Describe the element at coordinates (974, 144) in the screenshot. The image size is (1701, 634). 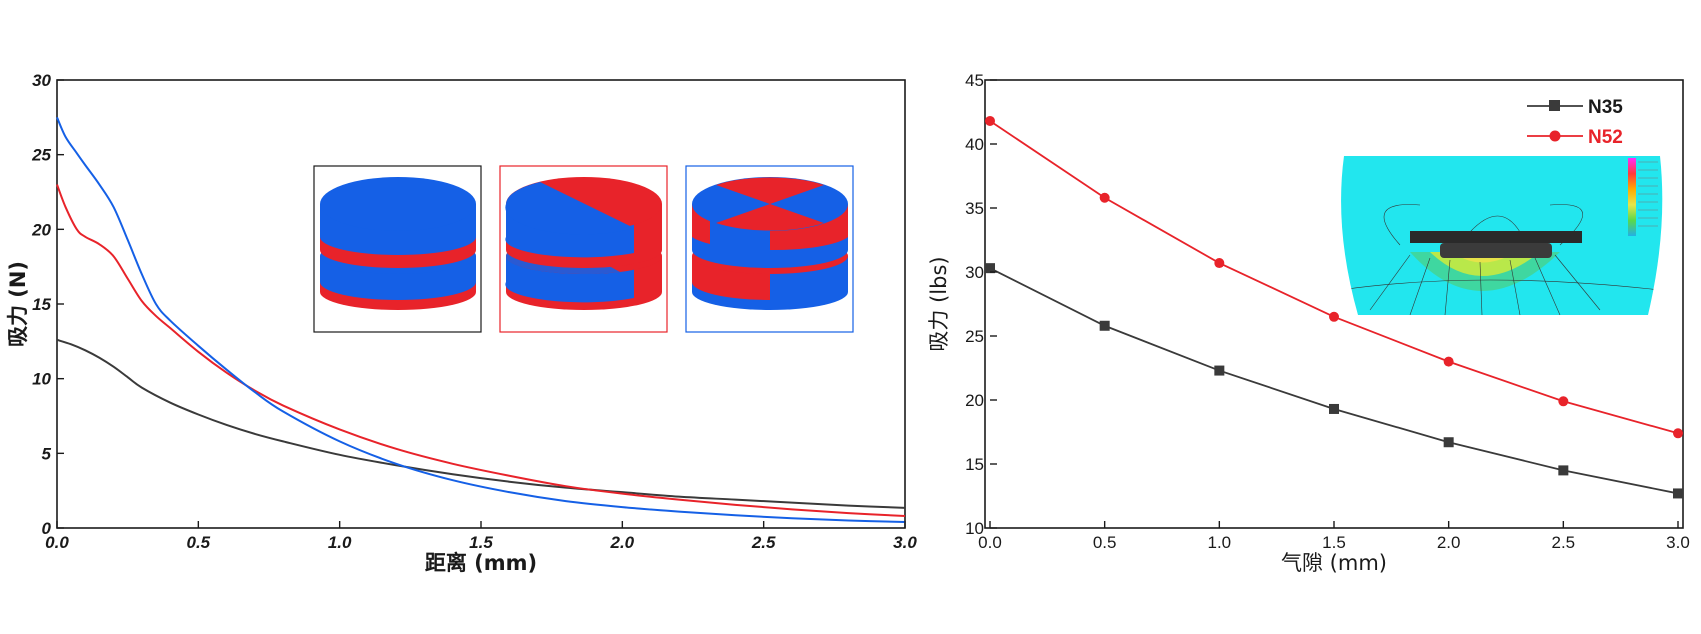
I see `y-tick-label: 40` at that location.